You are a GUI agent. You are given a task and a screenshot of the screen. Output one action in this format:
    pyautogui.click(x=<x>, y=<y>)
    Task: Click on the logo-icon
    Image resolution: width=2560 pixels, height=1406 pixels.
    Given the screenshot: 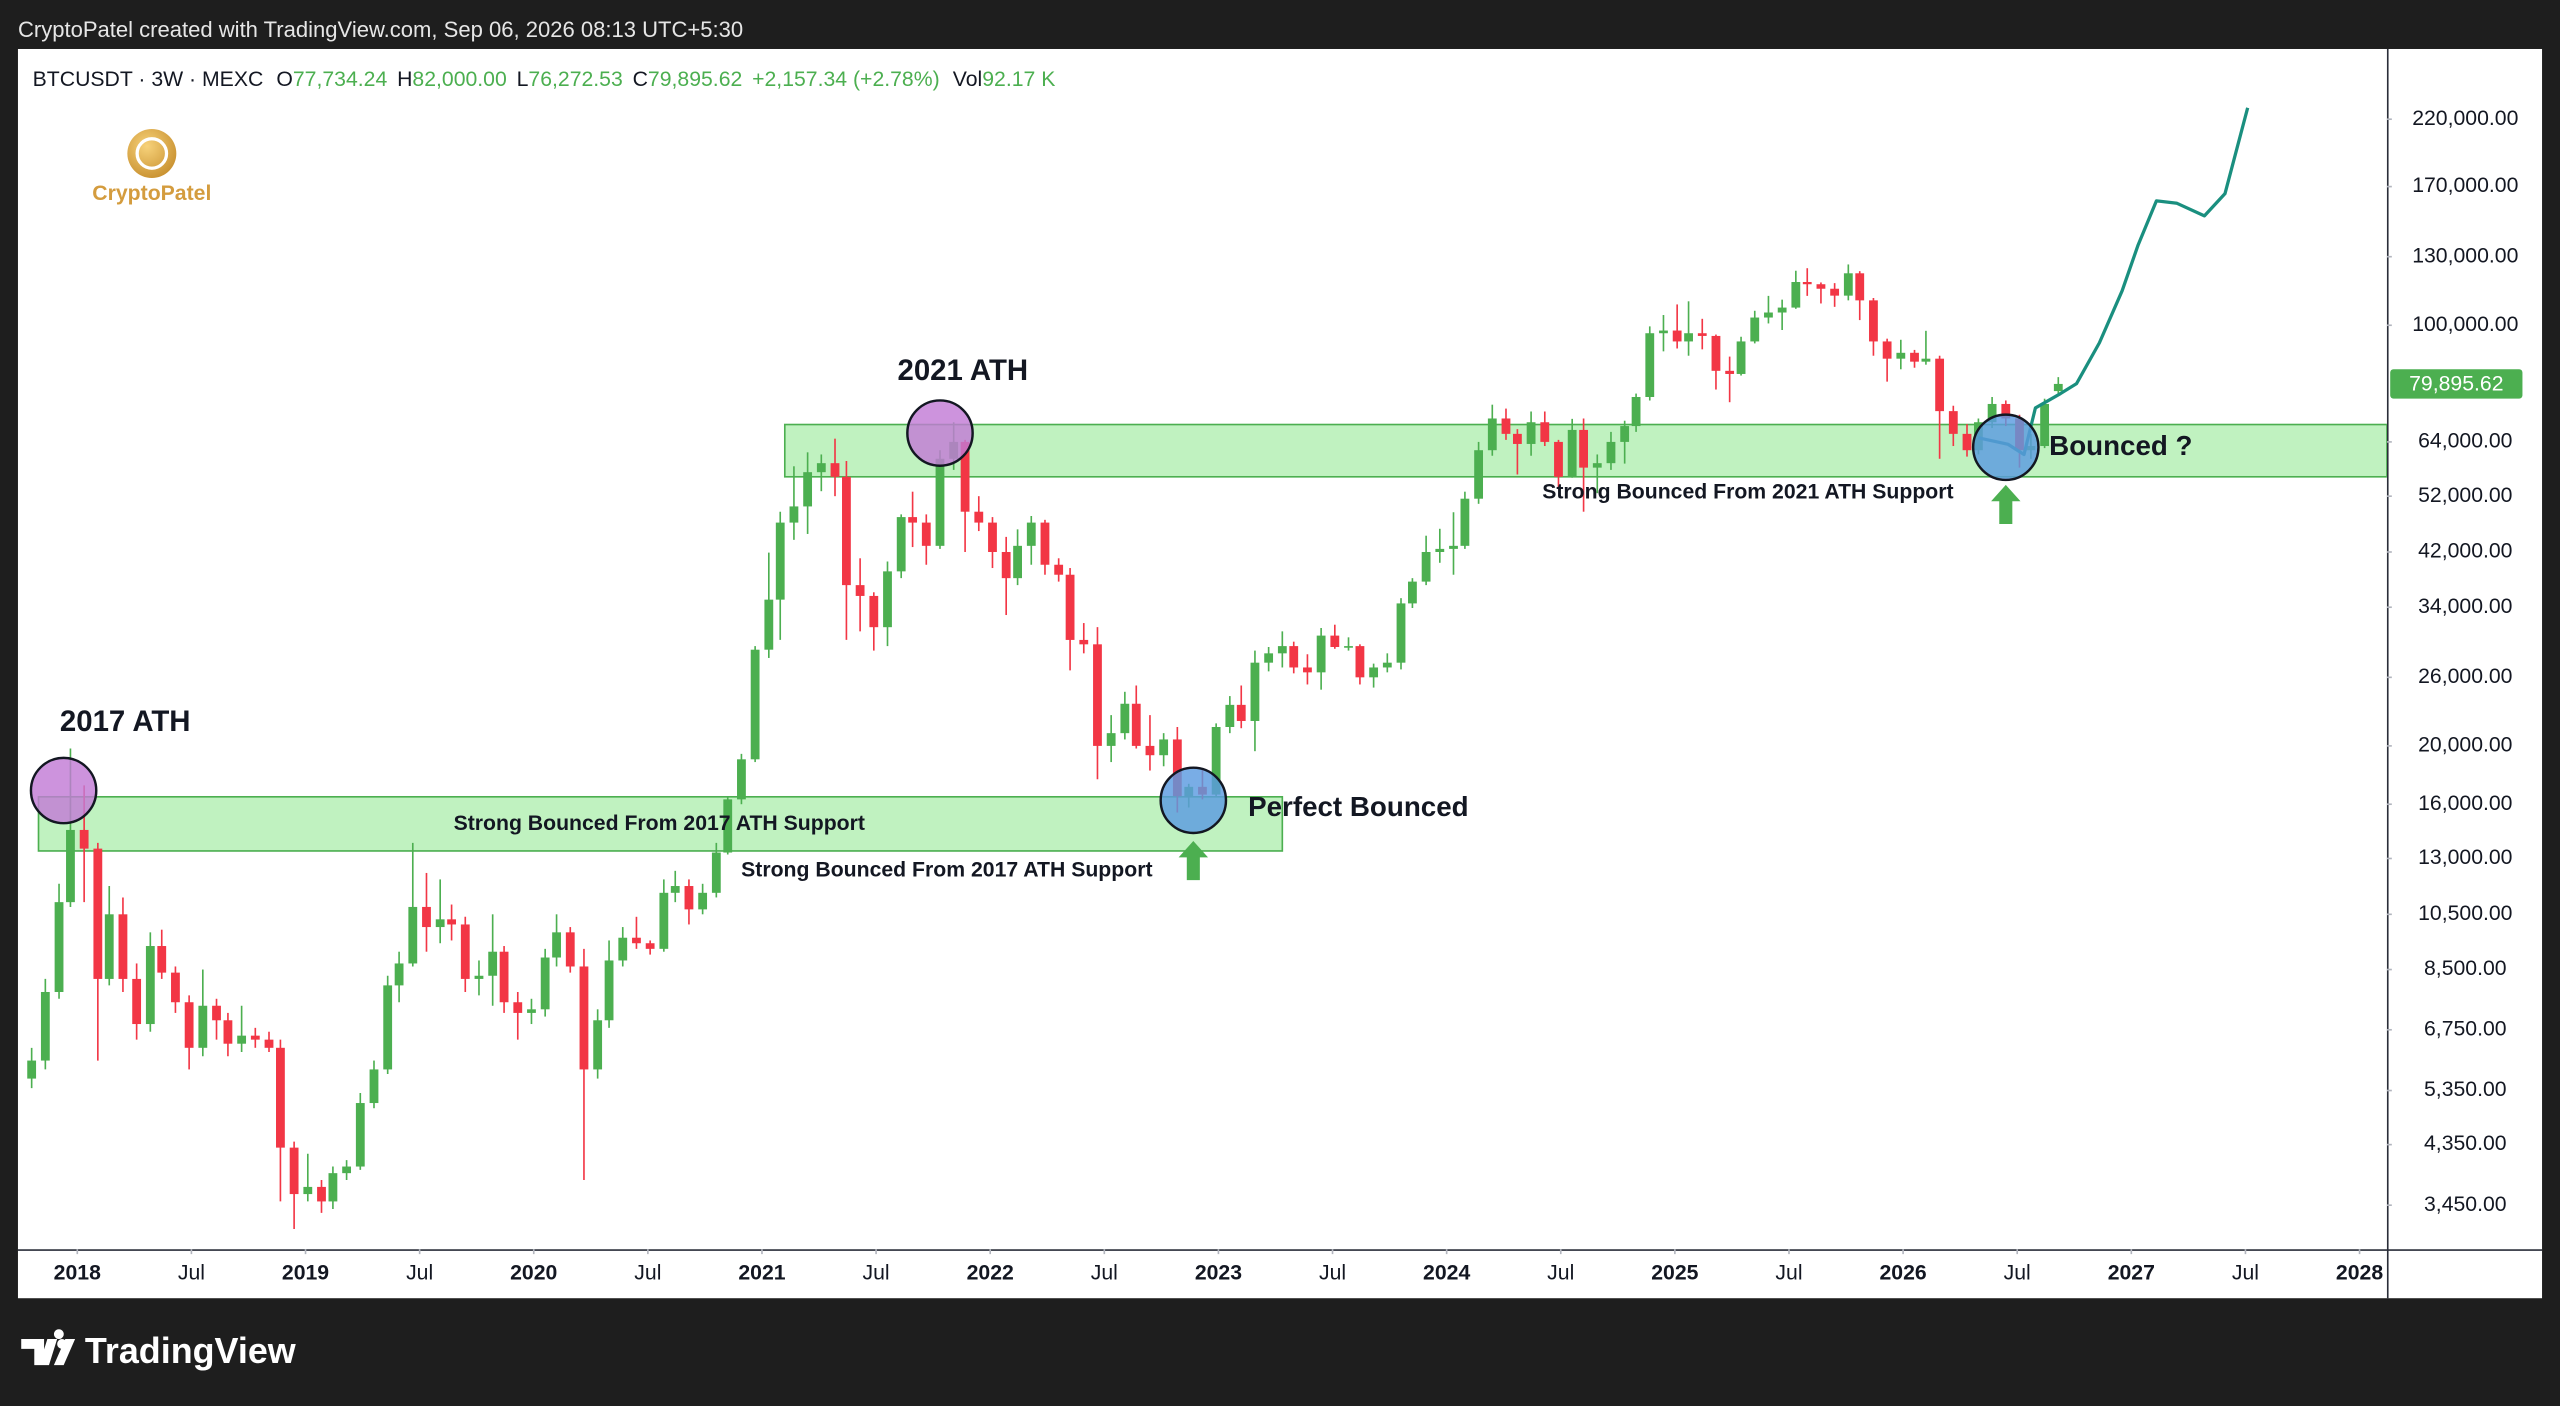 What is the action you would take?
    pyautogui.click(x=152, y=153)
    